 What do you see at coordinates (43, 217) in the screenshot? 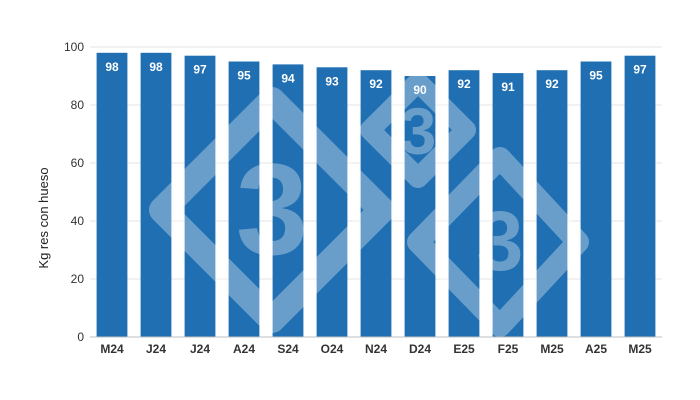
I see `y-axis-title: Kg res con hueso` at bounding box center [43, 217].